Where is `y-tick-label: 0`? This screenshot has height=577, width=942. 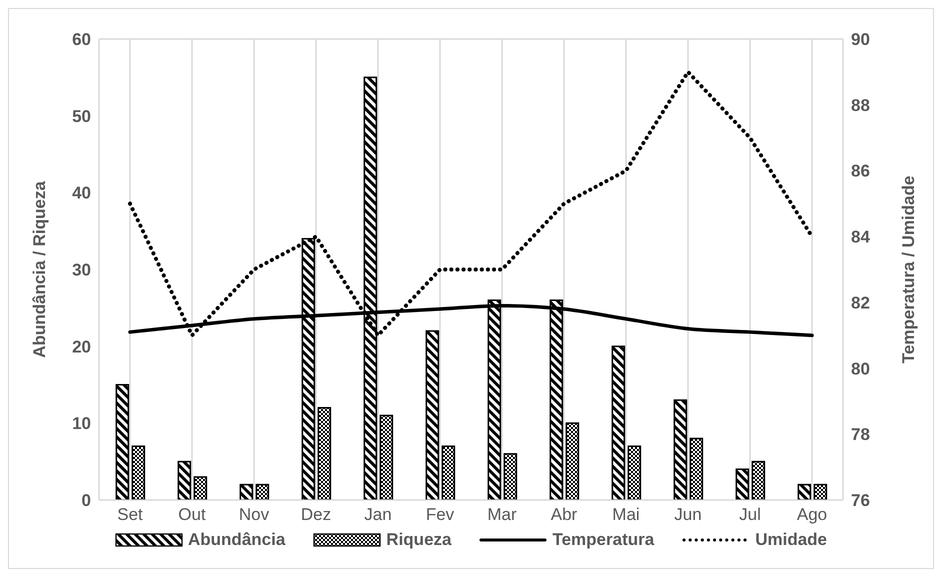
y-tick-label: 0 is located at coordinates (86, 500).